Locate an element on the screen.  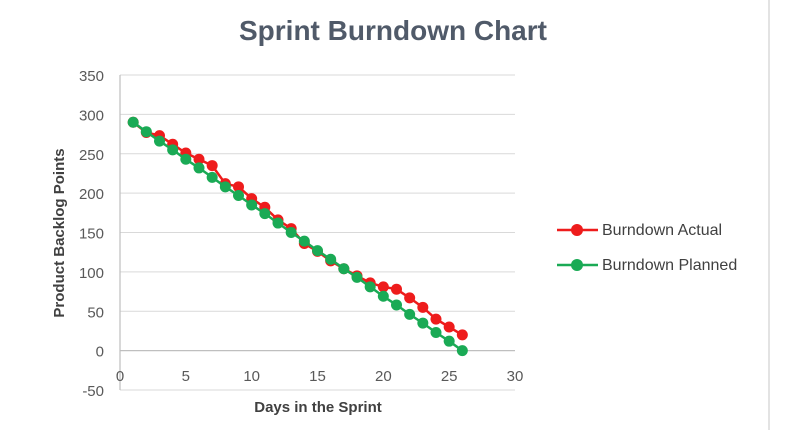
legend: Burndown Actual Burndown Planned is located at coordinates (647, 248).